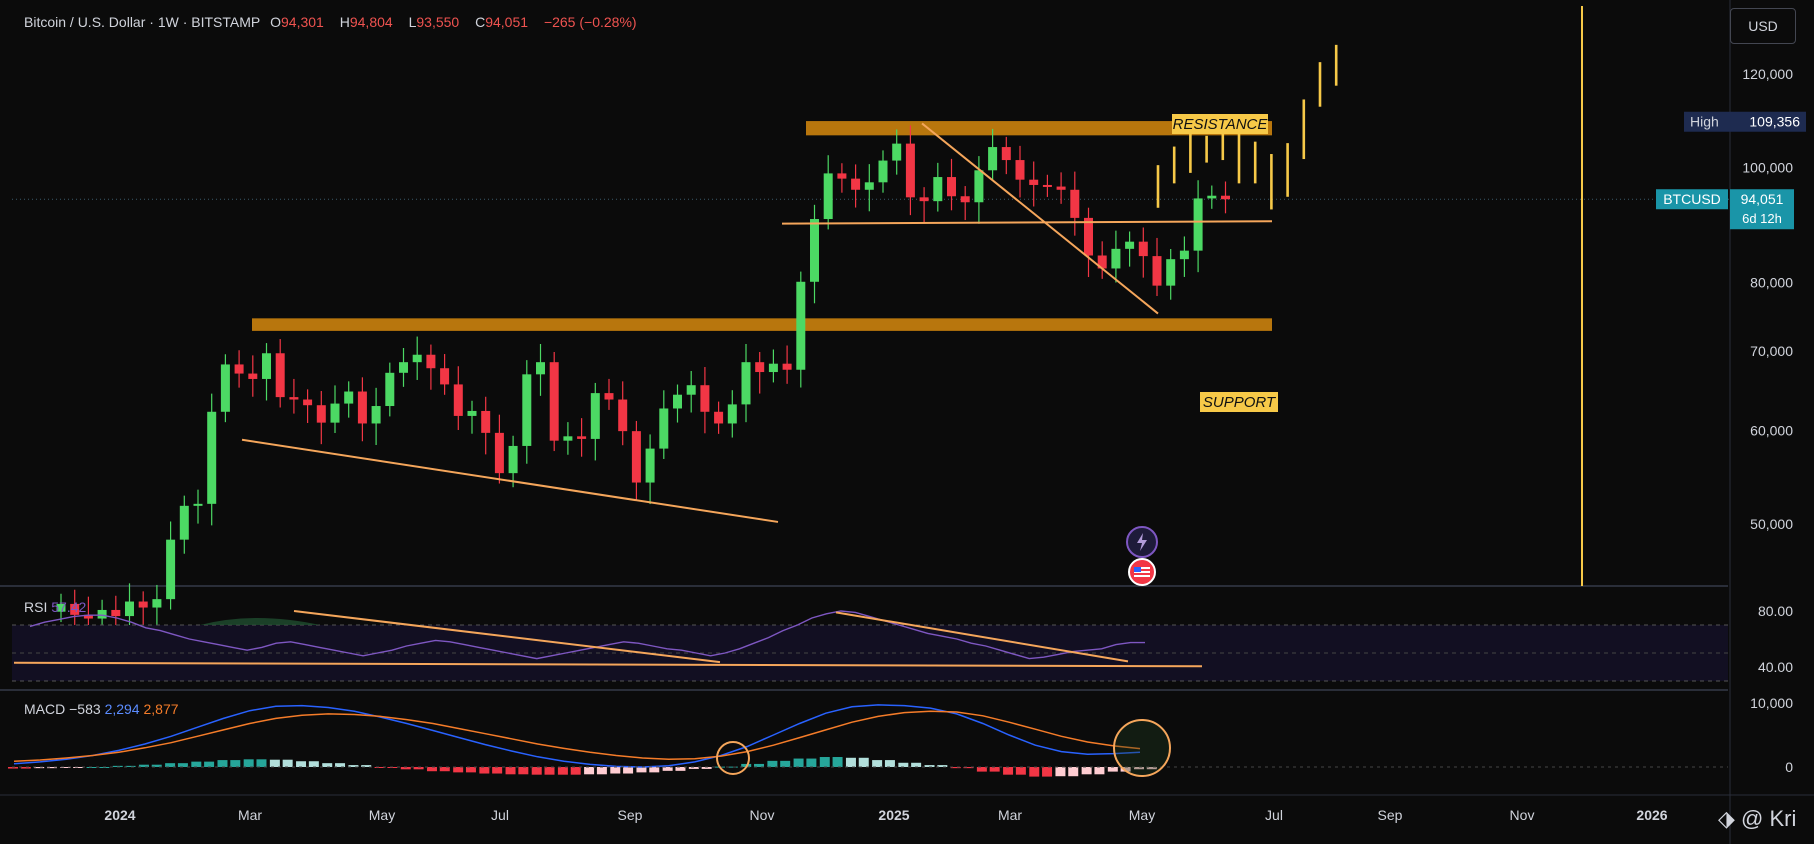  What do you see at coordinates (412, 22) in the screenshot?
I see `low-label: L` at bounding box center [412, 22].